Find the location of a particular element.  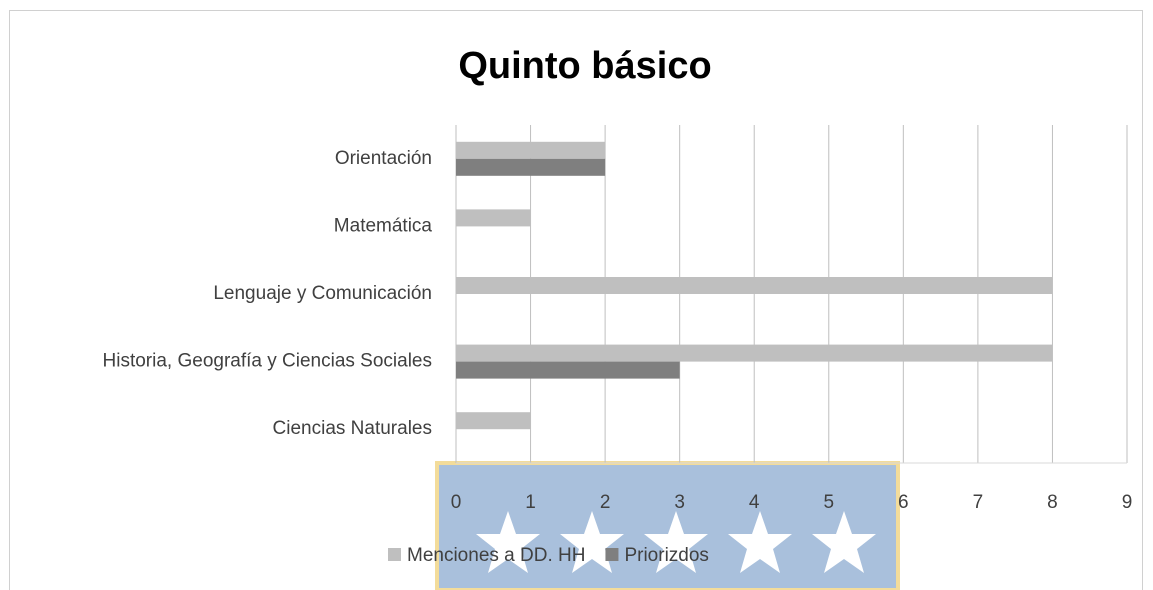

chart-title: Quinto básico is located at coordinates (584, 66).